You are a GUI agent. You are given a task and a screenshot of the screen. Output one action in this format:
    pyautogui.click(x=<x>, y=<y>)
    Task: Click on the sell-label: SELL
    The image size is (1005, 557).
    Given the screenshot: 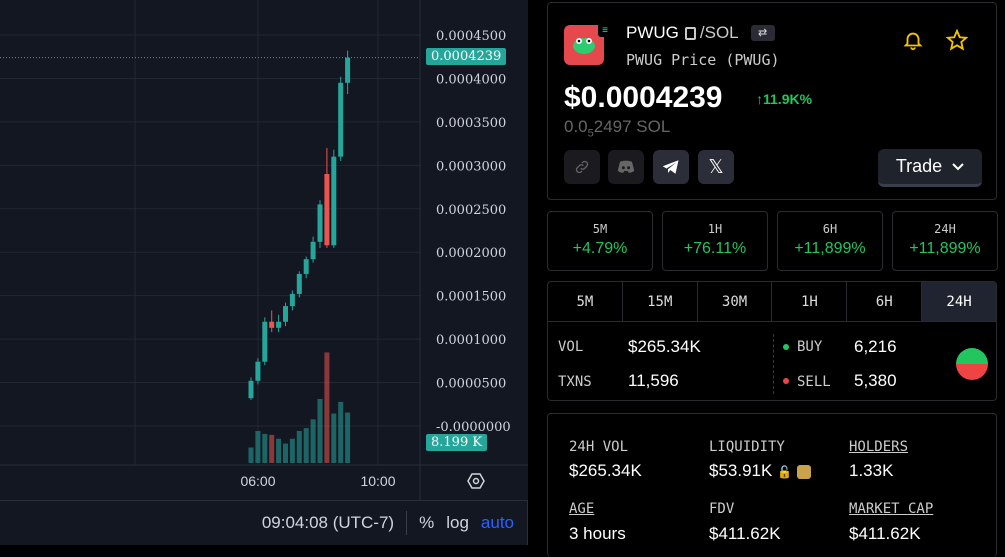 What is the action you would take?
    pyautogui.click(x=814, y=382)
    